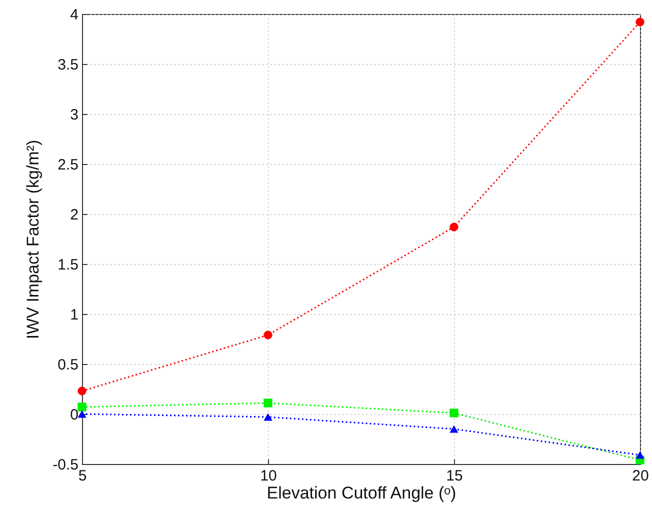 The image size is (652, 507). What do you see at coordinates (640, 476) in the screenshot?
I see `x-tick-label: 20` at bounding box center [640, 476].